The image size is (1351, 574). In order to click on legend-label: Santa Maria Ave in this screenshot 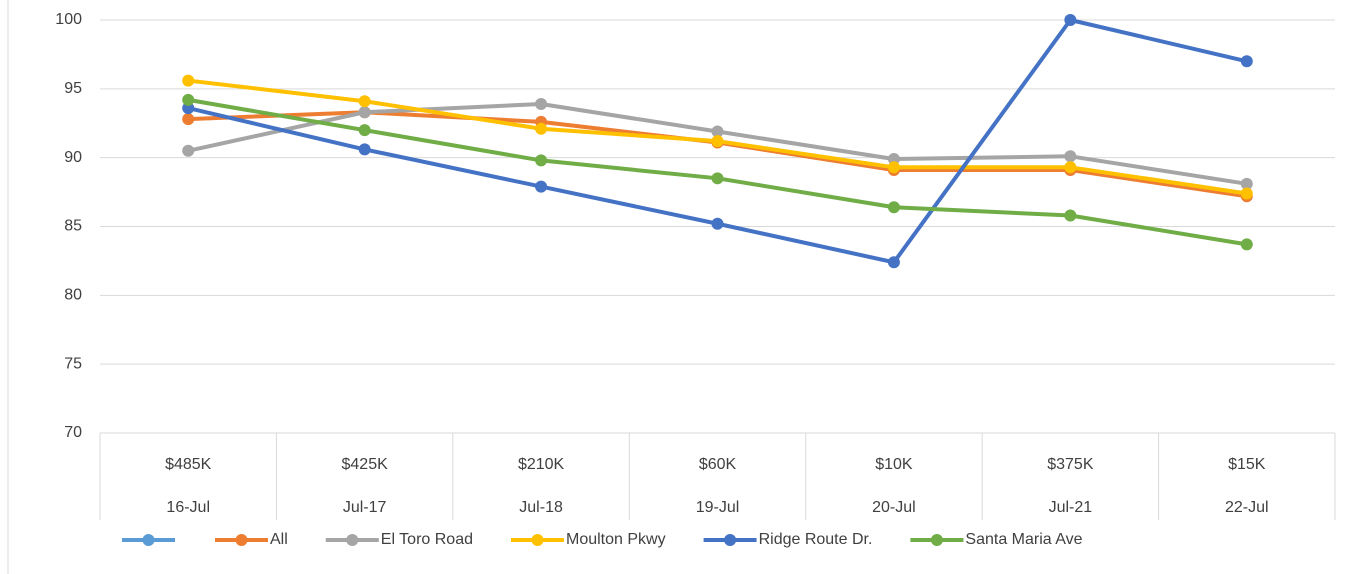, I will do `click(1023, 539)`.